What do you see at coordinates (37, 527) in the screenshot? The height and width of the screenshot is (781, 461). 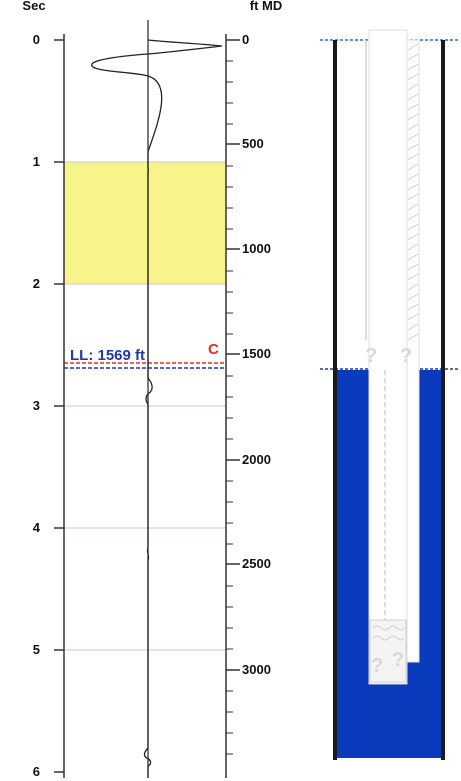 I see `time-tick-label: 4` at bounding box center [37, 527].